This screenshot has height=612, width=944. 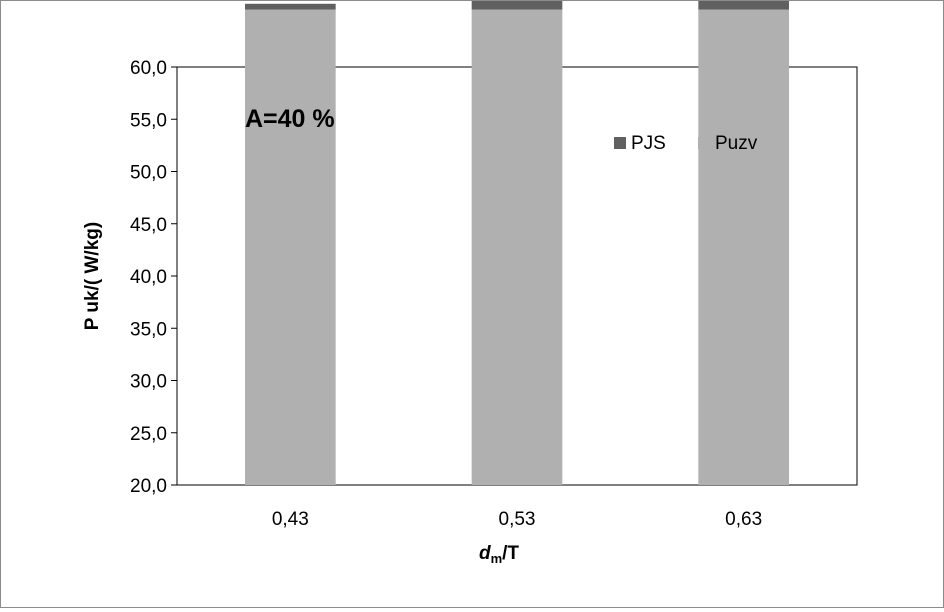 What do you see at coordinates (497, 558) in the screenshot?
I see `x-axis-label-subscript: m` at bounding box center [497, 558].